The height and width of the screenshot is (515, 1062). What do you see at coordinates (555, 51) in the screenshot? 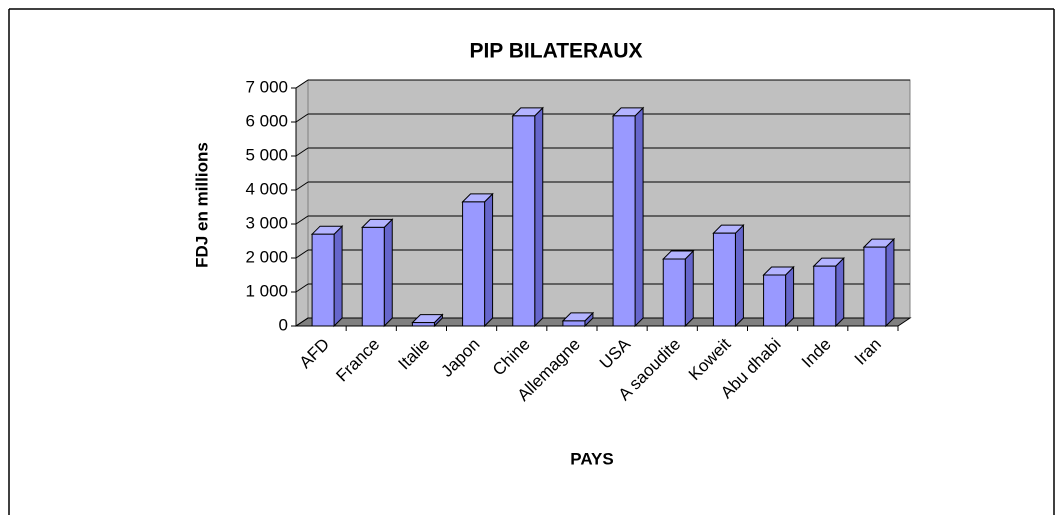
I see `chart-title: PIP BILATERAUX` at bounding box center [555, 51].